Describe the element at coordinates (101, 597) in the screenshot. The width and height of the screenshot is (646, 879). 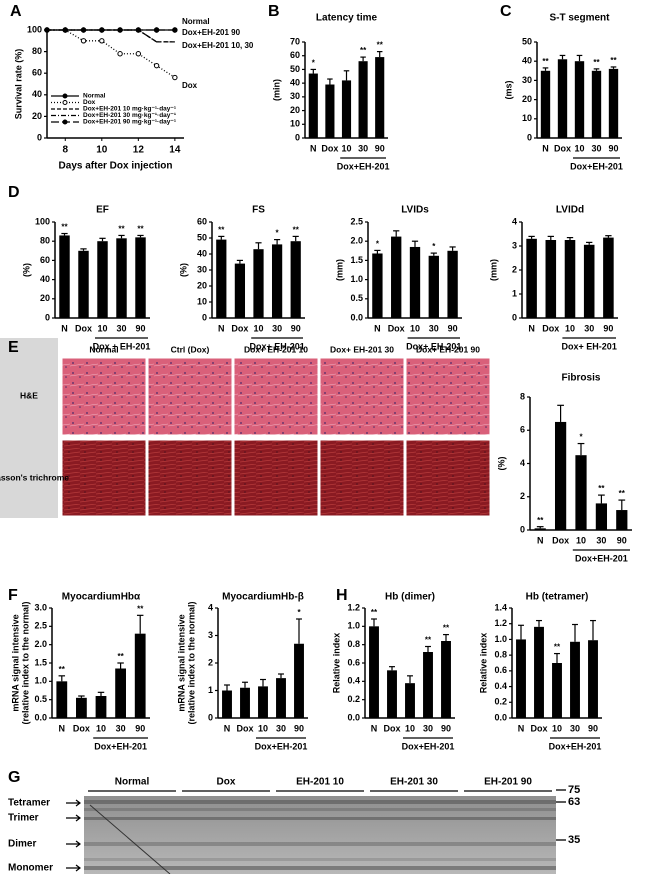
I see `chart-title: MyocardiumHbα` at that location.